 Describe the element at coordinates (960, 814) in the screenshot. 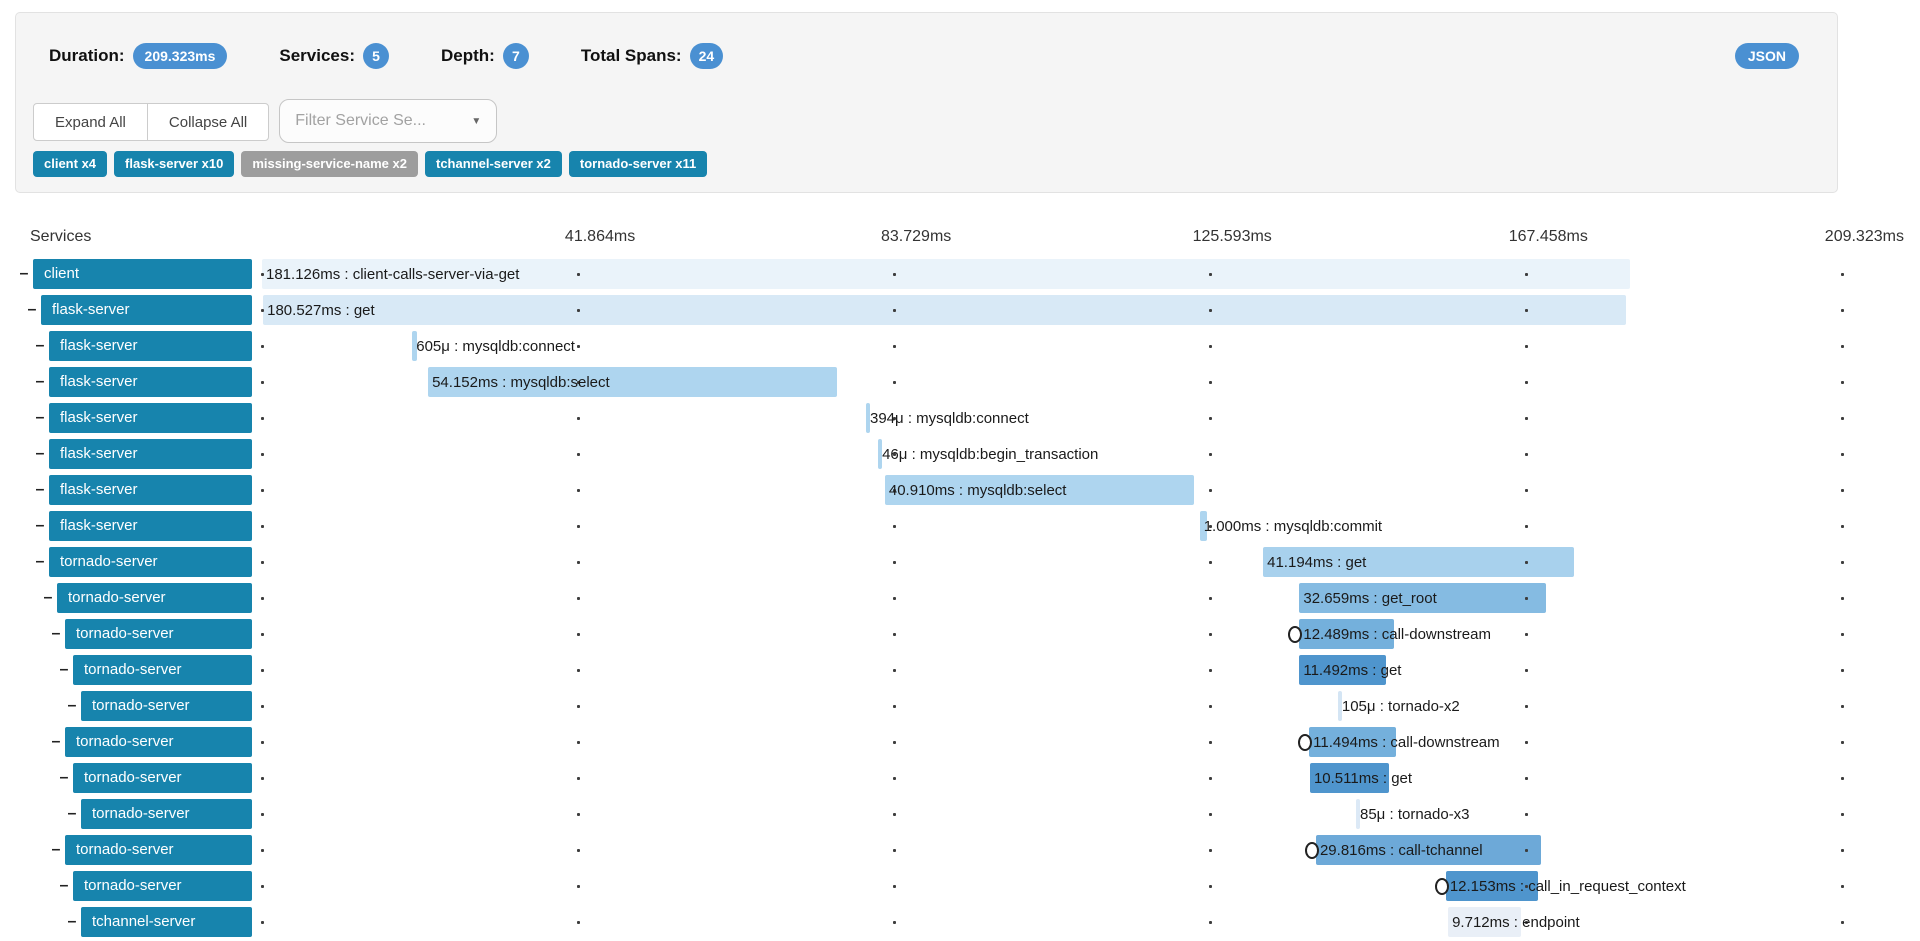

I see `span-row: – tornado-server 85μ : tornado-x3` at that location.